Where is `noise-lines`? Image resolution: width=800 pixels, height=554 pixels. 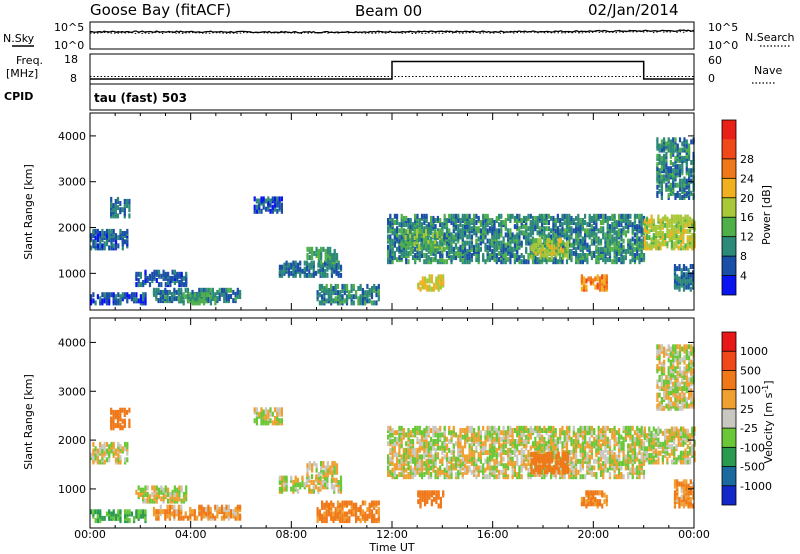 noise-lines is located at coordinates (392, 32).